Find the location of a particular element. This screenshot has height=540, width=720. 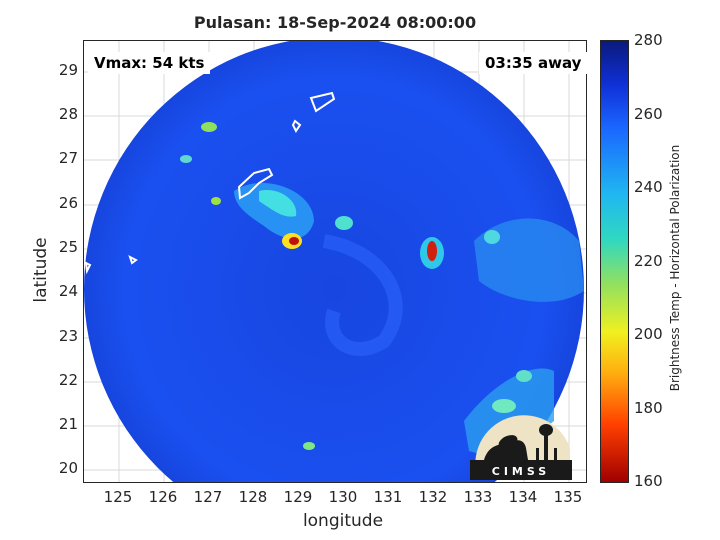

x-tick-label: 126 is located at coordinates (163, 497).